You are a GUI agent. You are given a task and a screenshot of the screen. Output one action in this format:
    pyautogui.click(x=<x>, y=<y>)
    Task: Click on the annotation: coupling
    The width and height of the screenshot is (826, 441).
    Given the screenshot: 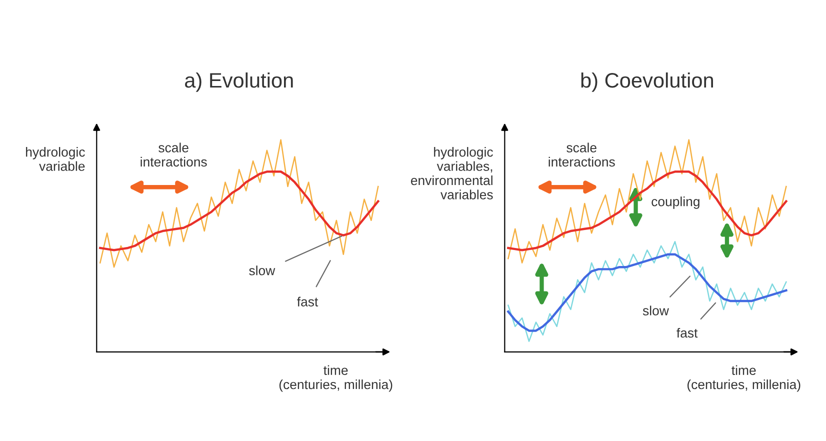 What is the action you would take?
    pyautogui.click(x=676, y=202)
    